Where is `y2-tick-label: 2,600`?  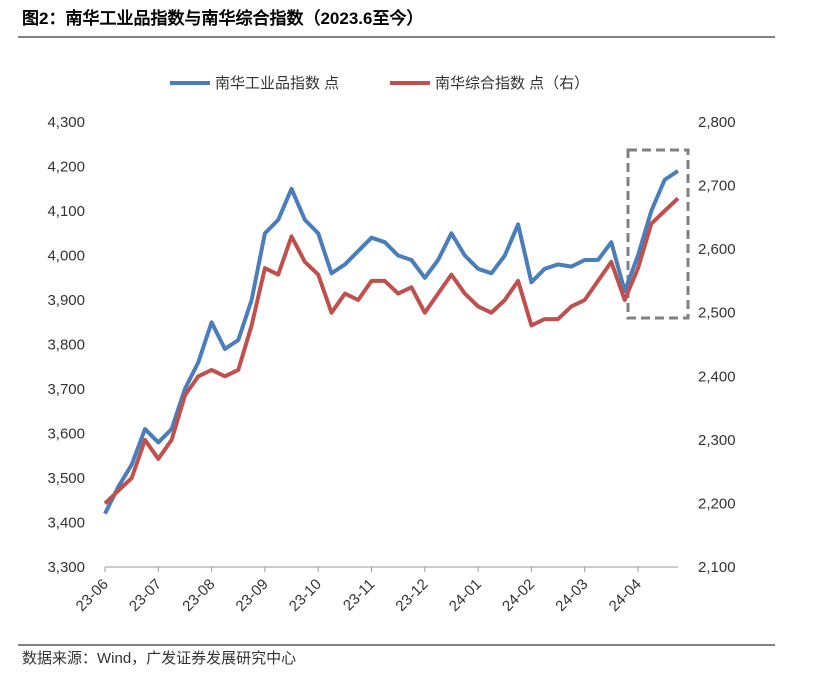
y2-tick-label: 2,600 is located at coordinates (717, 249).